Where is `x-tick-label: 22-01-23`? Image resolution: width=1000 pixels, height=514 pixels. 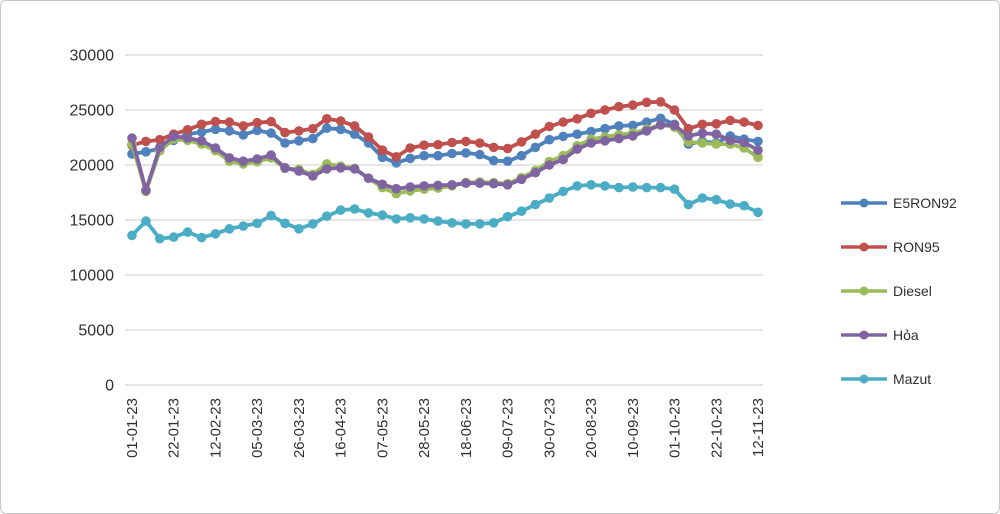
x-tick-label: 22-01-23 is located at coordinates (174, 428).